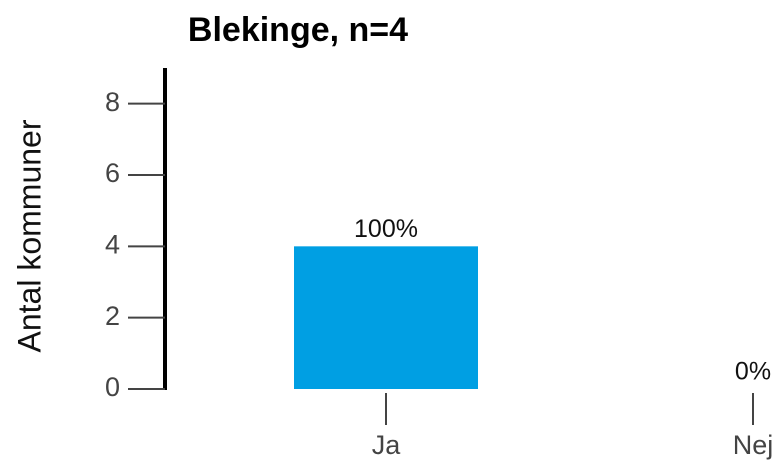  I want to click on data-label: 0%, so click(753, 372).